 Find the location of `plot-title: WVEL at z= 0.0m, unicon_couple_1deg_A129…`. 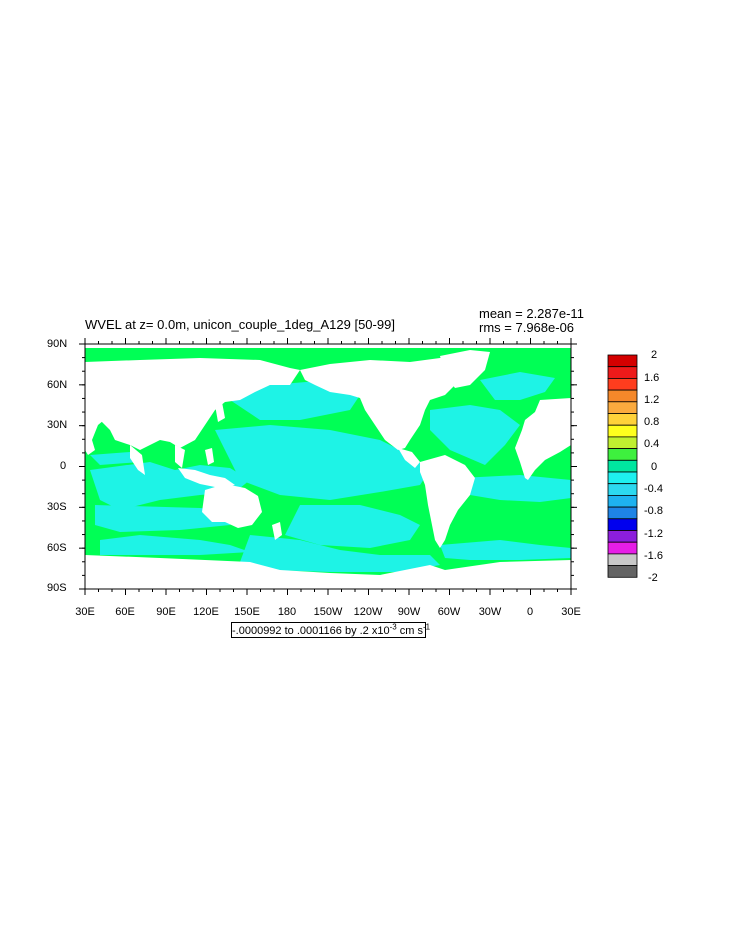

plot-title: WVEL at z= 0.0m, unicon_couple_1deg_A129… is located at coordinates (240, 324).